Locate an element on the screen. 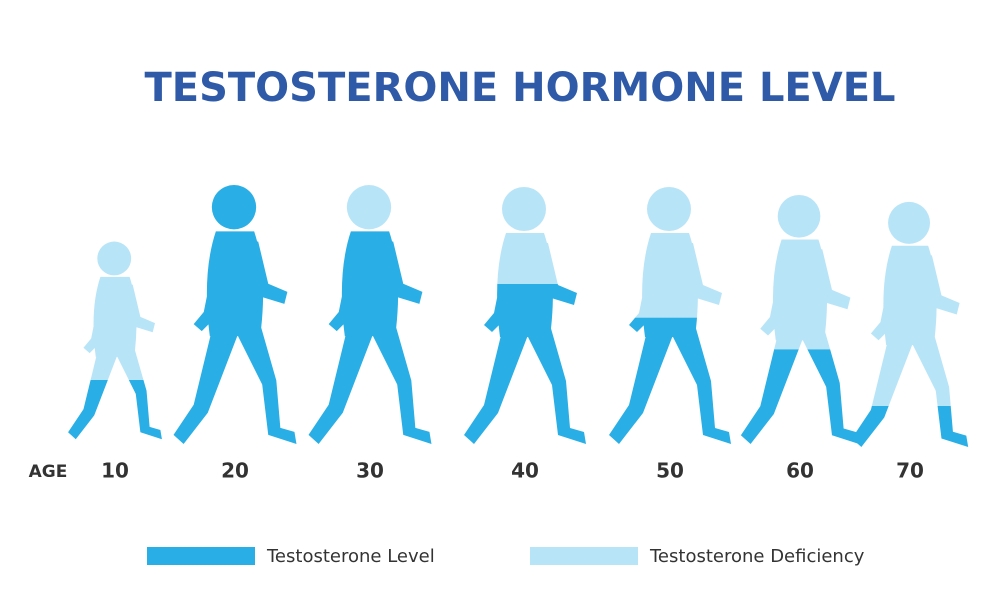 The image size is (1000, 610). legend-label: Testosterone Deficiency is located at coordinates (757, 556).